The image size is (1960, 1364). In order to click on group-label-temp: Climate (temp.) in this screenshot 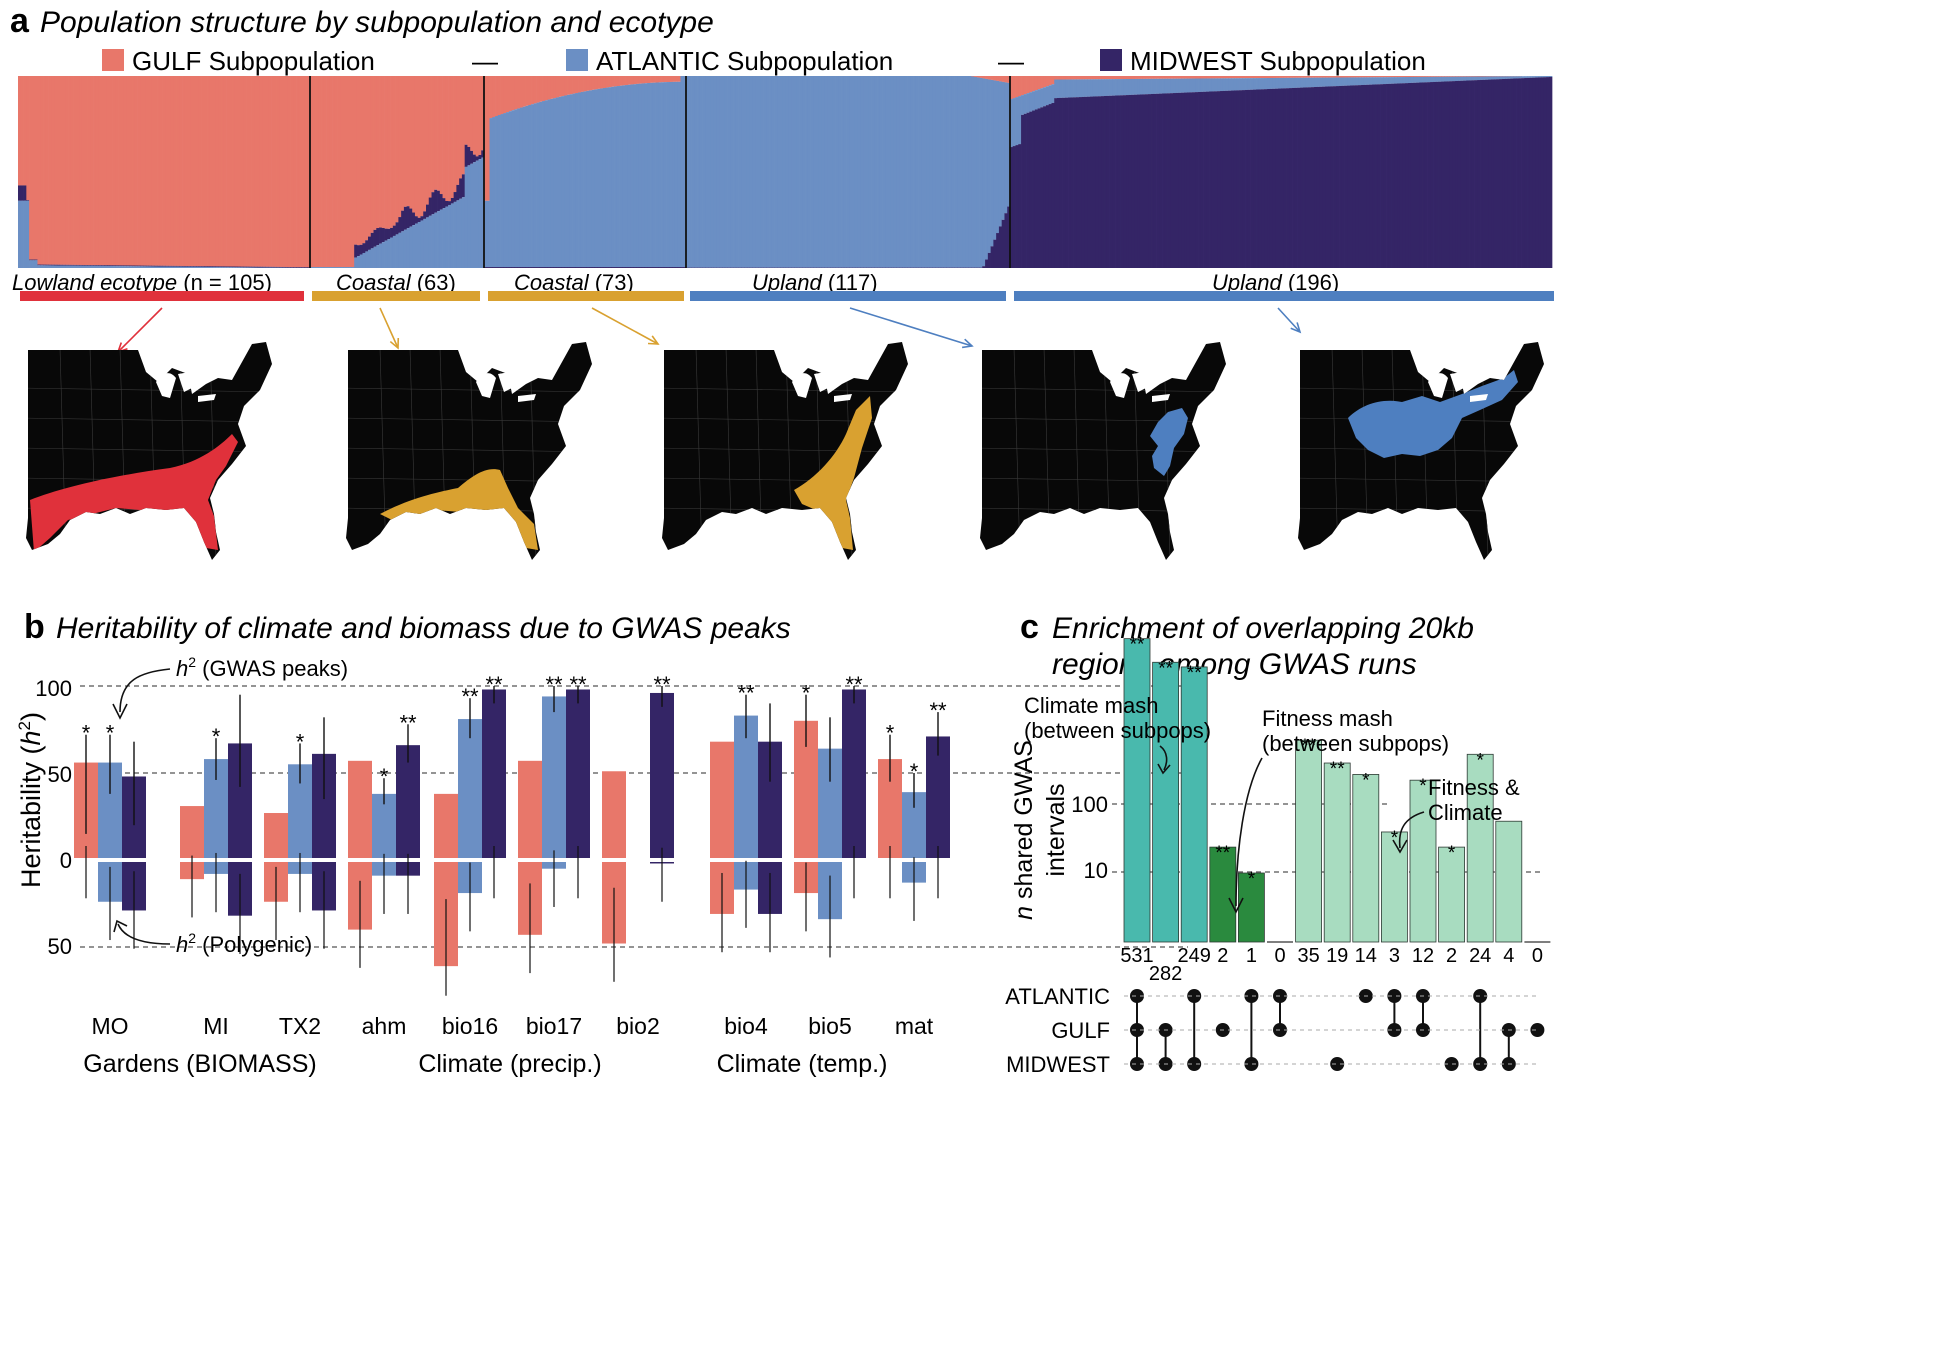, I will do `click(802, 1064)`.